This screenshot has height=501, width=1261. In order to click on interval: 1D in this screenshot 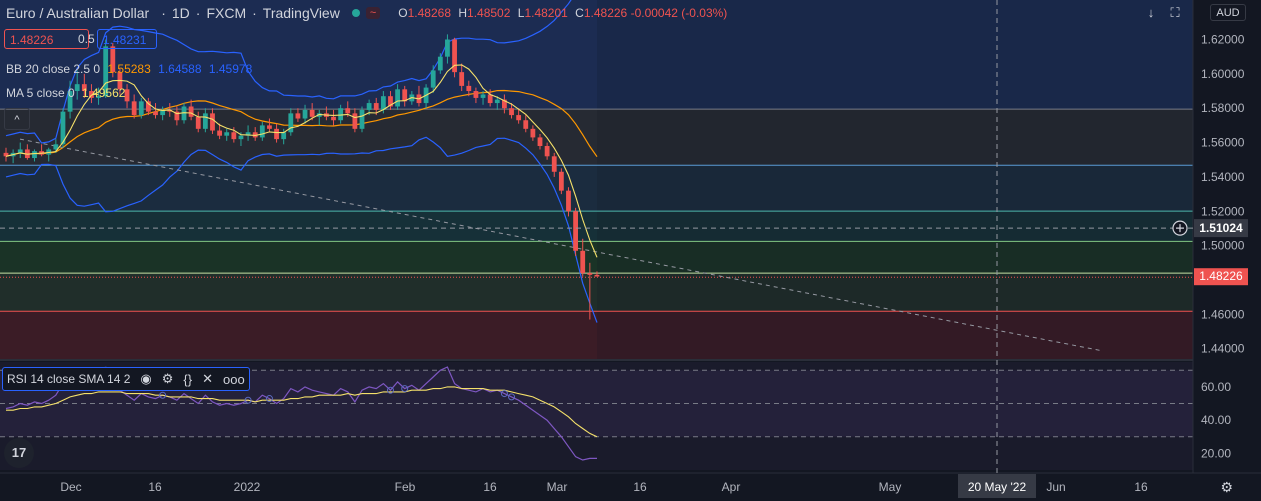, I will do `click(180, 13)`.